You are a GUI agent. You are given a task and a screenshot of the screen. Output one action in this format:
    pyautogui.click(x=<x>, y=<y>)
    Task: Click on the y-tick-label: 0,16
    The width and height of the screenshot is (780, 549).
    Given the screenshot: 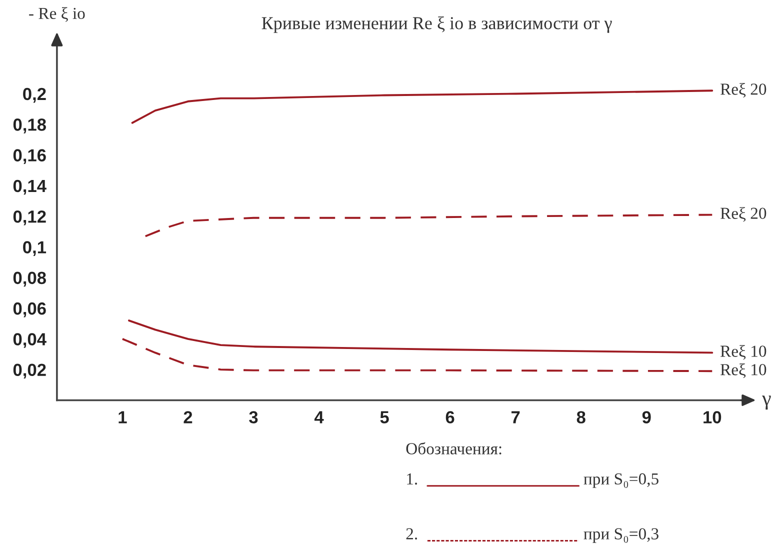 What is the action you would take?
    pyautogui.click(x=29, y=156)
    